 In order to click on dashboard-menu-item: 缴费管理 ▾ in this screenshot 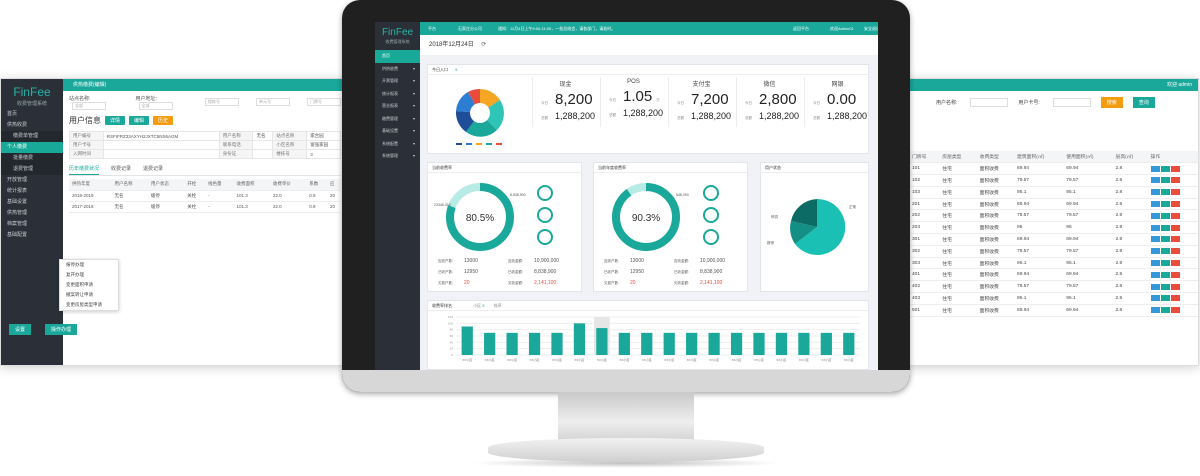, I will do `click(397, 119)`.